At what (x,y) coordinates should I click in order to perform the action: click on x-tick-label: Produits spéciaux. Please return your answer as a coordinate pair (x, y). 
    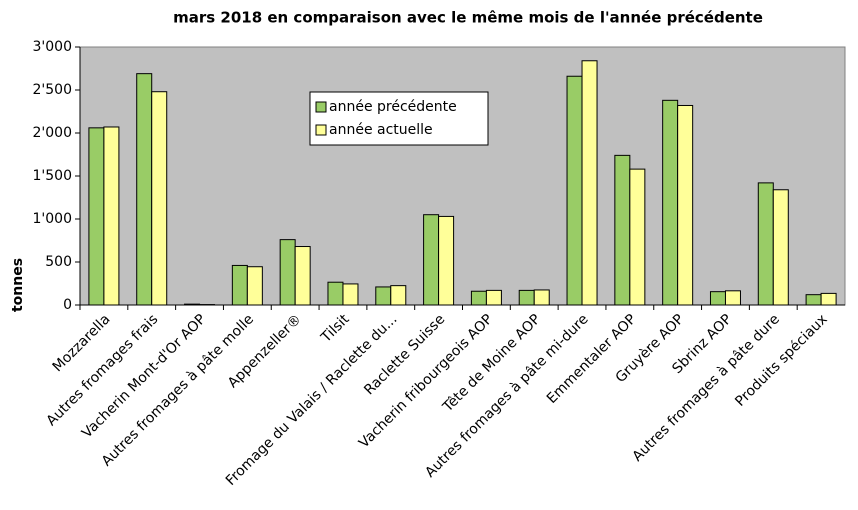
    Looking at the image, I should click on (781, 360).